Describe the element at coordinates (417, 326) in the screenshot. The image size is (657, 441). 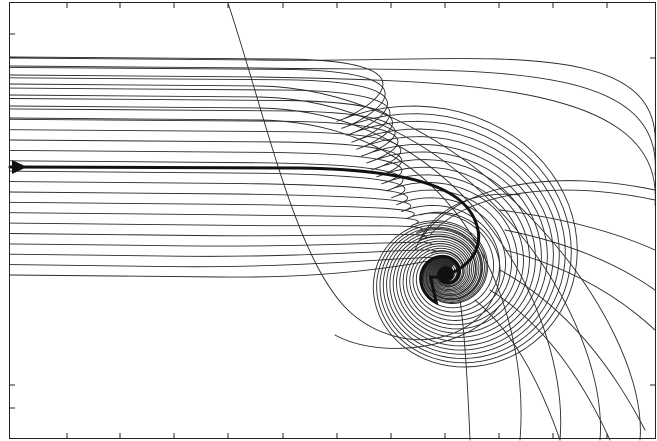
I see `separatrix-inner-curve` at that location.